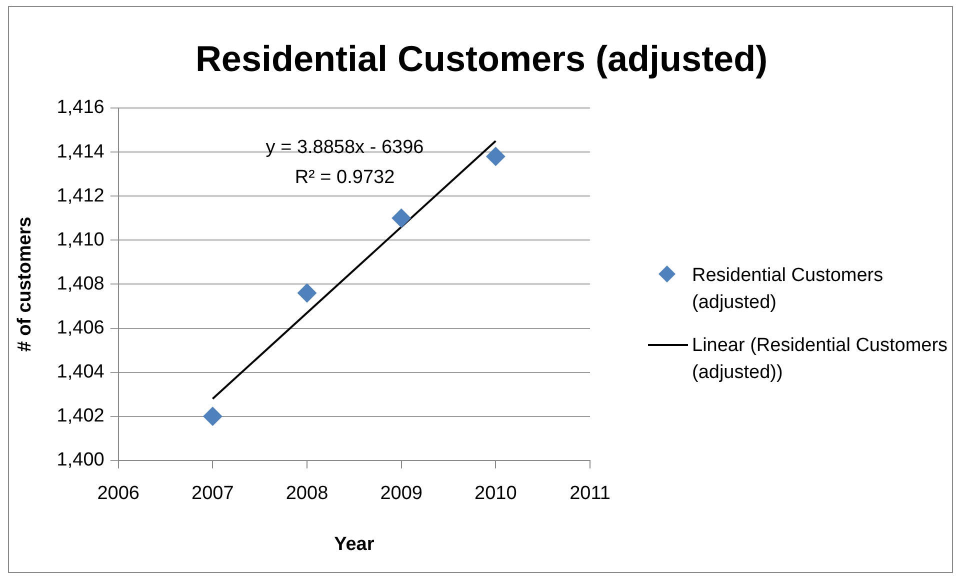 The height and width of the screenshot is (581, 963). I want to click on y-tick-label: 1,416, so click(80, 107).